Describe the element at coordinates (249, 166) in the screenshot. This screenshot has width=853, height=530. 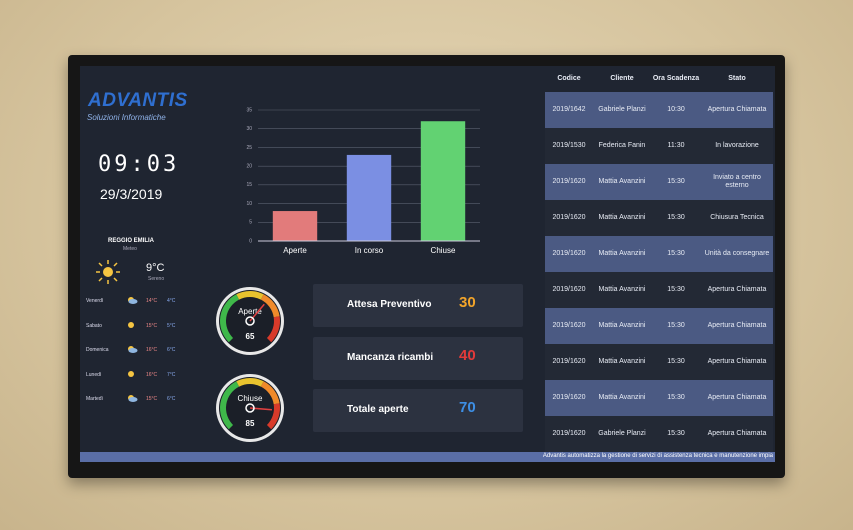
I see `y-tick-label: 20` at that location.